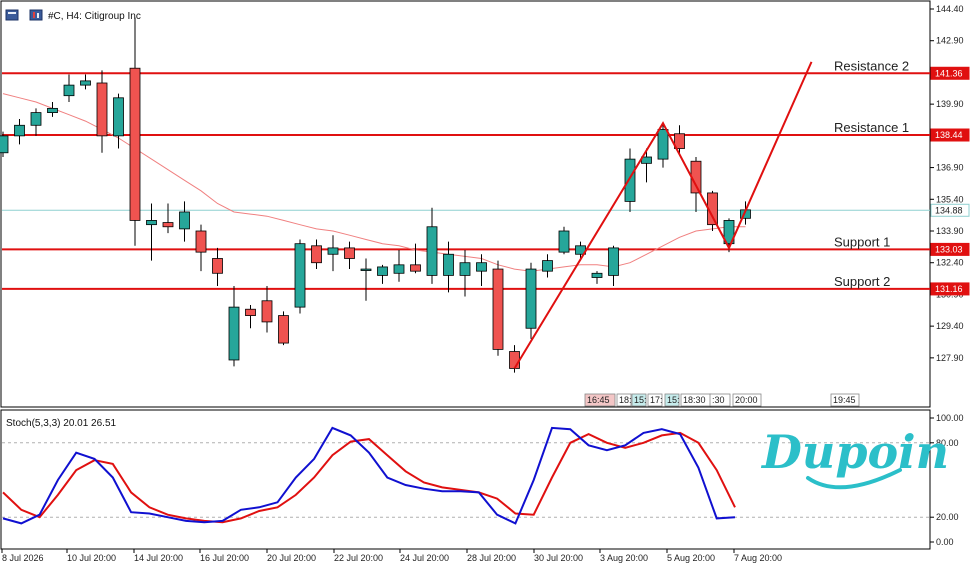 This screenshot has height=564, width=975. I want to click on chart-type-icon-bar2, so click(38, 15).